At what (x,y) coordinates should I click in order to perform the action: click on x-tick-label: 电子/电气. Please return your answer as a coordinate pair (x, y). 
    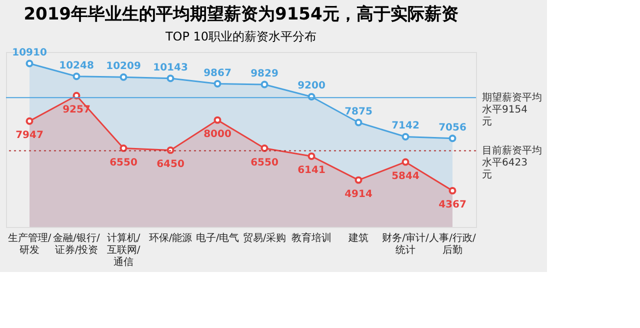
    Looking at the image, I should click on (218, 238).